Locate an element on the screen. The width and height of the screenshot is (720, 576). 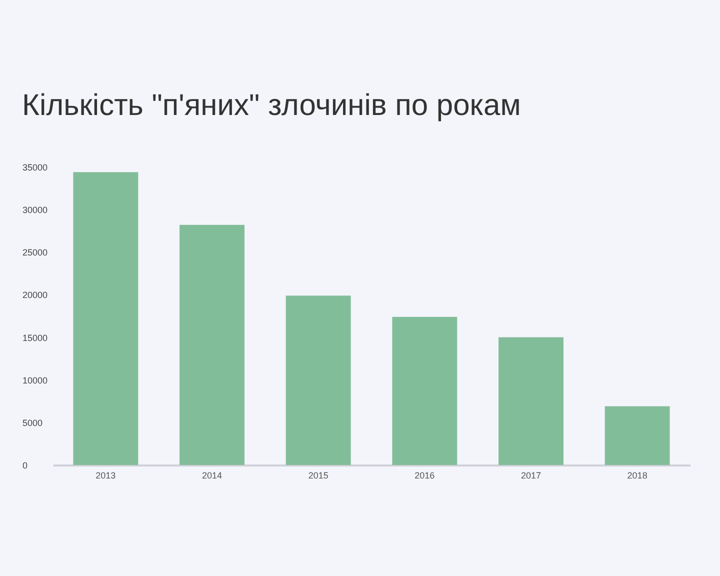
y-tick-label: 20000 is located at coordinates (35, 295).